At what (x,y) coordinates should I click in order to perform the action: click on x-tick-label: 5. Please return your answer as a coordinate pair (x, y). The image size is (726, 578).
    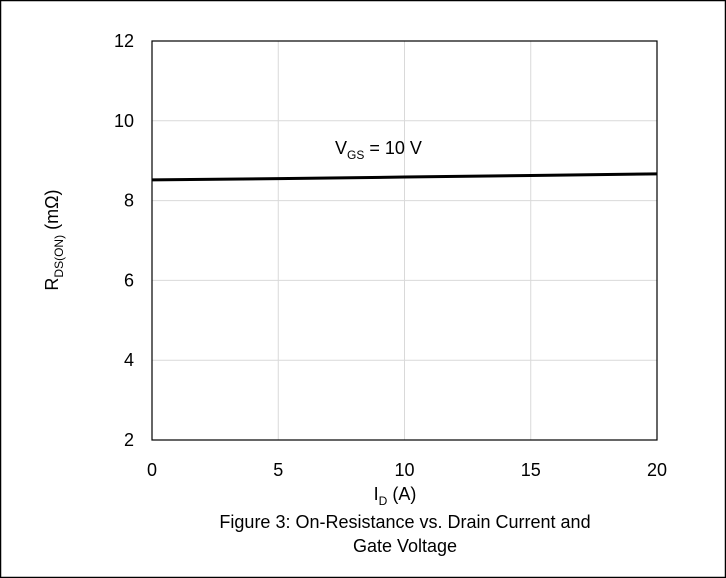
    Looking at the image, I should click on (278, 470).